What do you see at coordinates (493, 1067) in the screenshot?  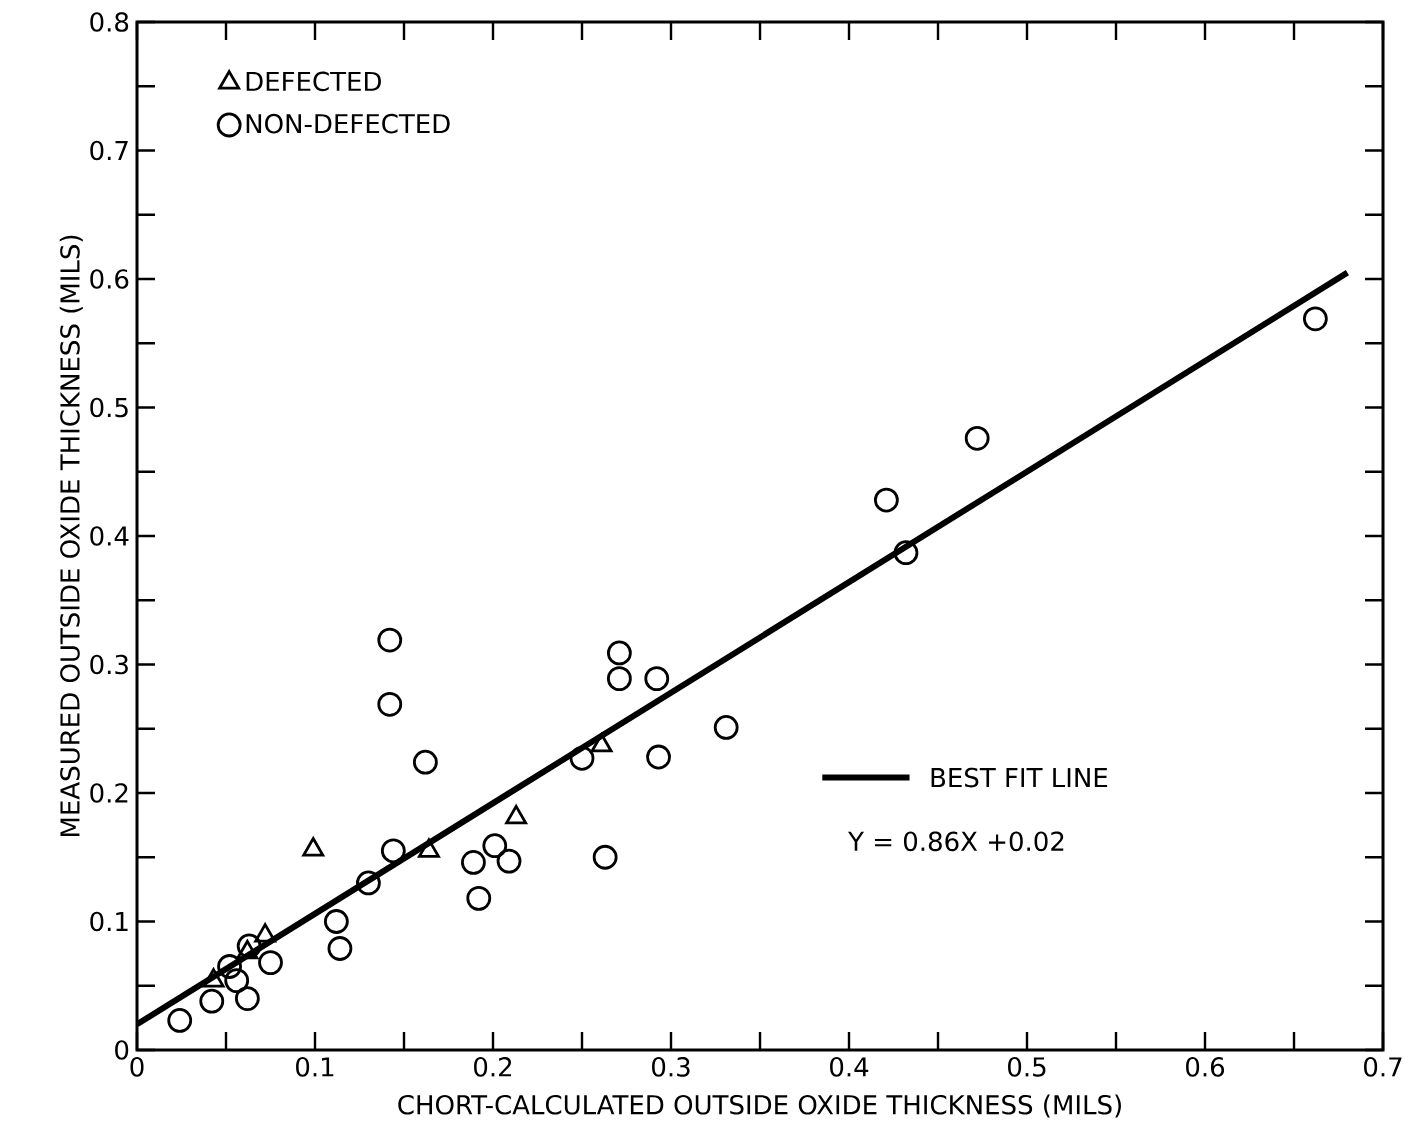 I see `x-tick-label: 0.2` at bounding box center [493, 1067].